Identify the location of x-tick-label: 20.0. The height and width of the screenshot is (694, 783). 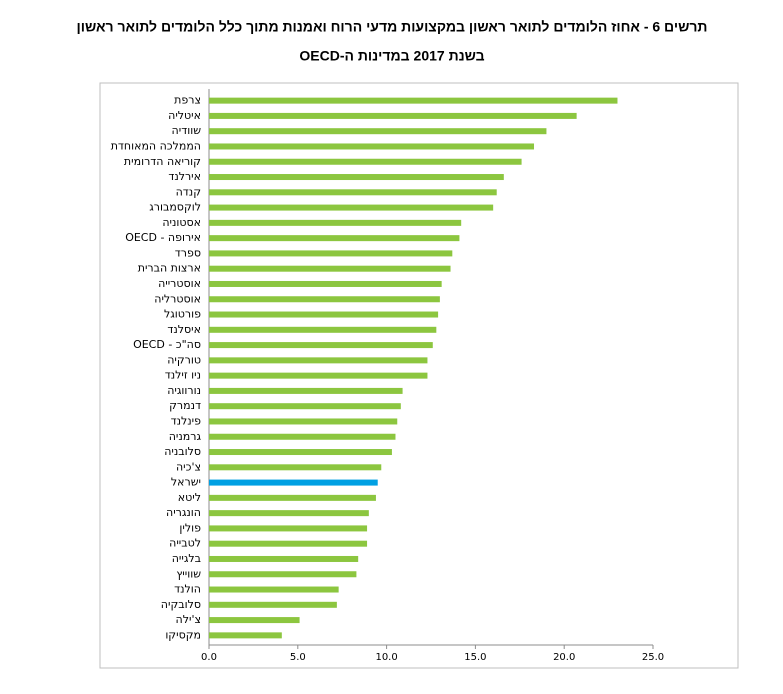
(564, 657).